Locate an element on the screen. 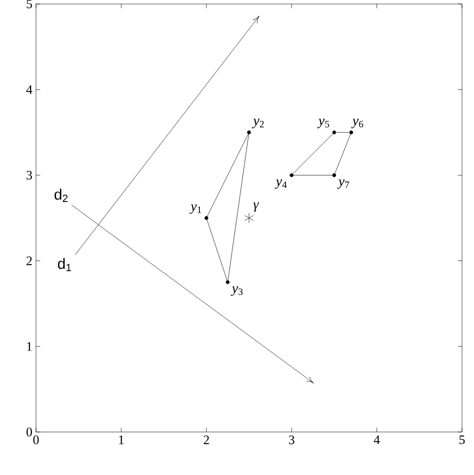  annotation: y$_{1}$ is located at coordinates (195, 209).